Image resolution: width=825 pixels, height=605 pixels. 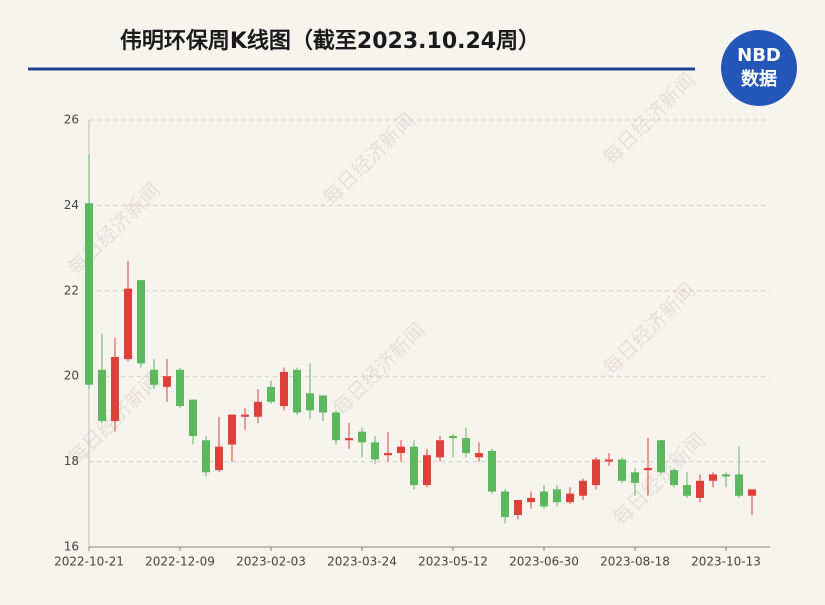 I want to click on chart-title: 伟明环保周K线图（截至2023.10.24周）, so click(x=330, y=41).